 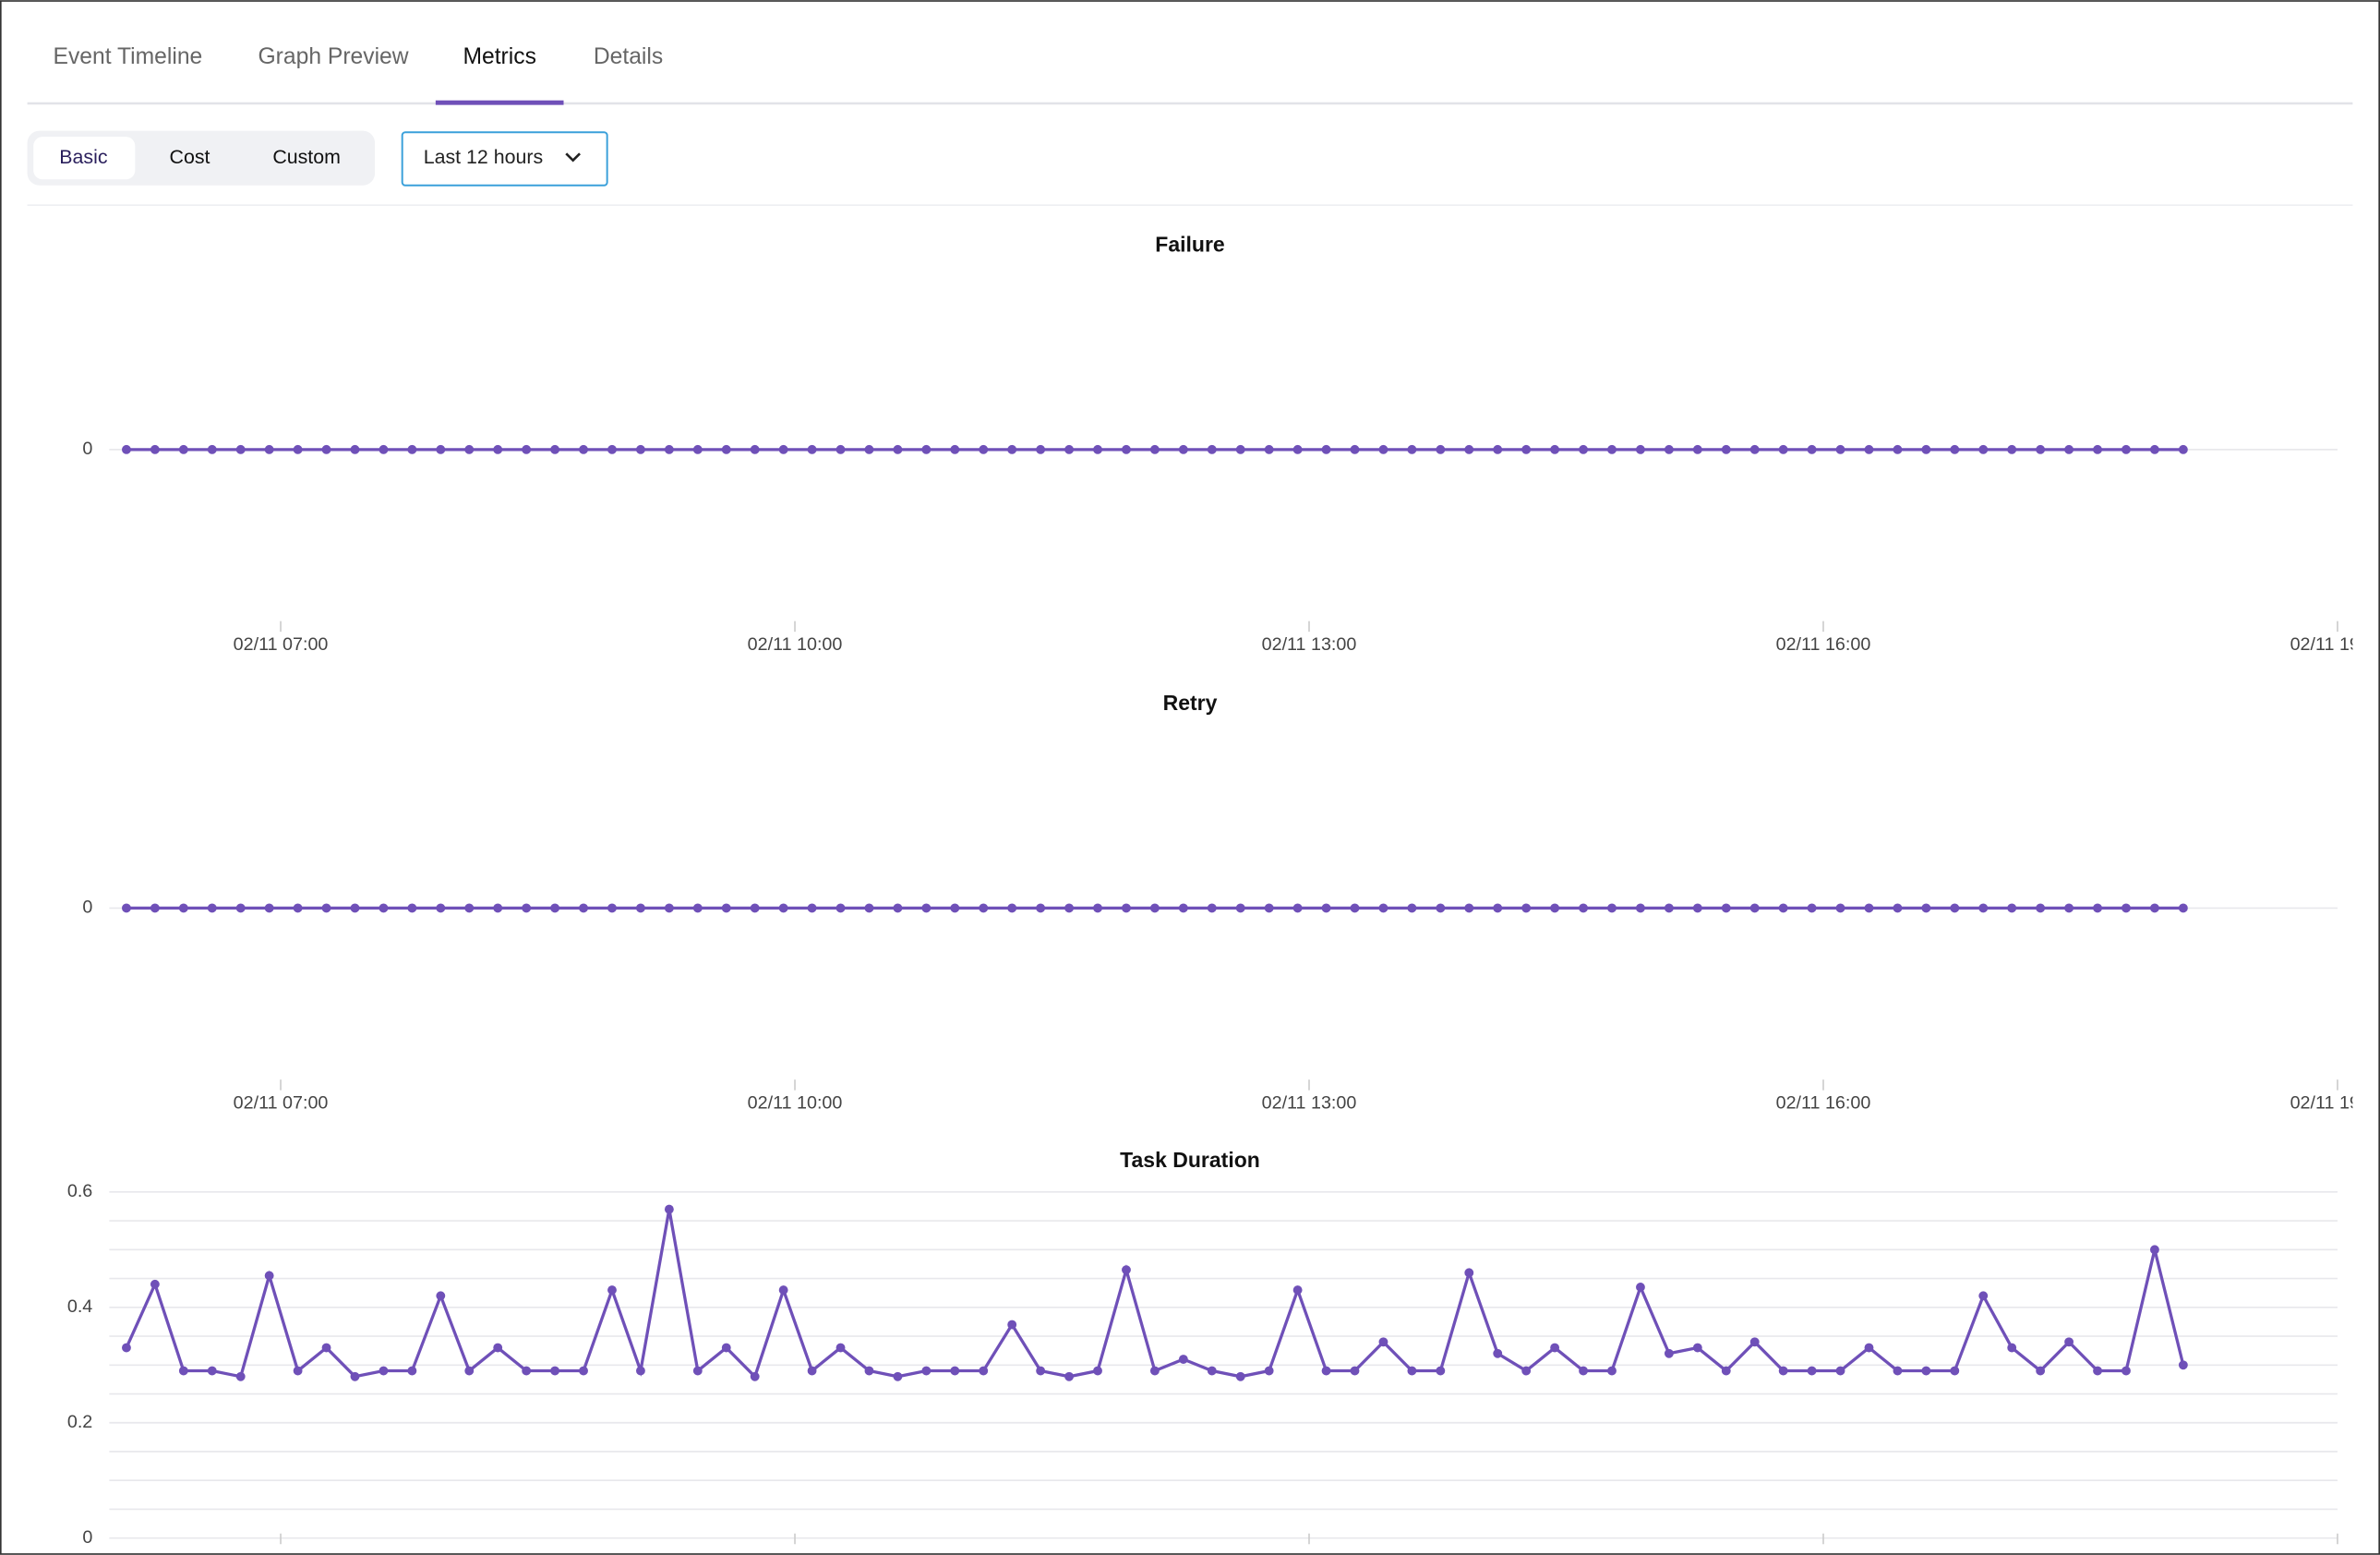 I want to click on segment-button: Cost, so click(x=190, y=157).